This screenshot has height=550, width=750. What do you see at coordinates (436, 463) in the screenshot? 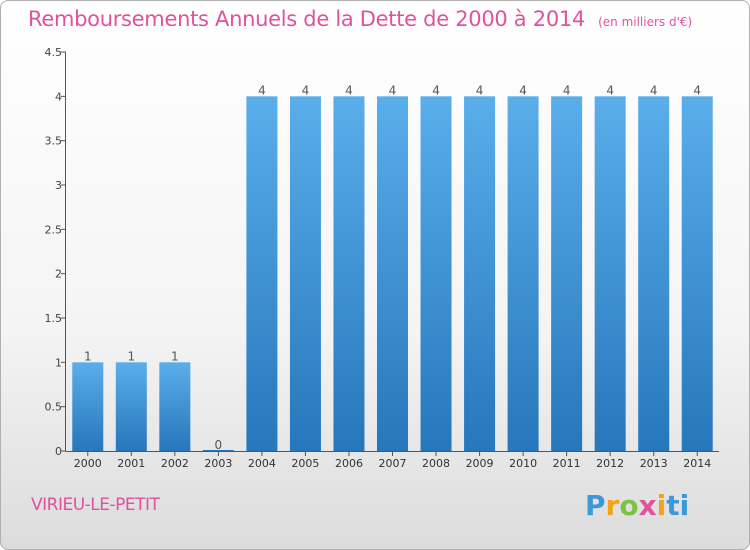
I see `x-tick-label: 2008` at bounding box center [436, 463].